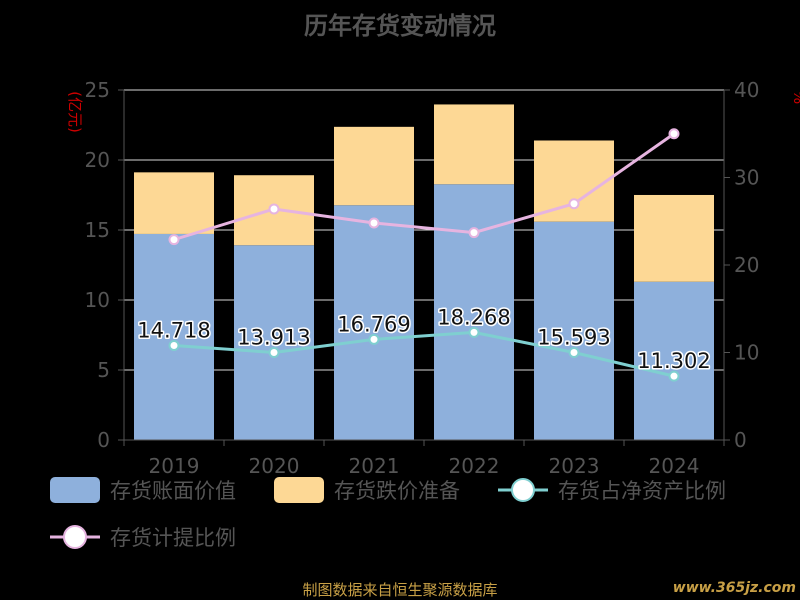  Describe the element at coordinates (273, 338) in the screenshot. I see `data-label: 13.913` at that location.